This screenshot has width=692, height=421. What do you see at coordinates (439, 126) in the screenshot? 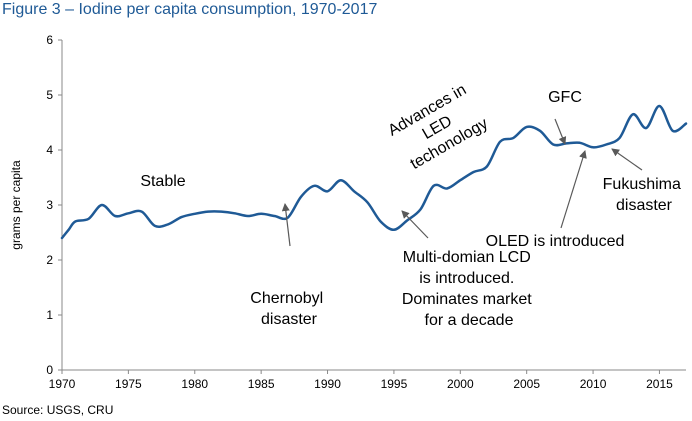
I see `annotation-led: Advances in LED techonology` at bounding box center [439, 126].